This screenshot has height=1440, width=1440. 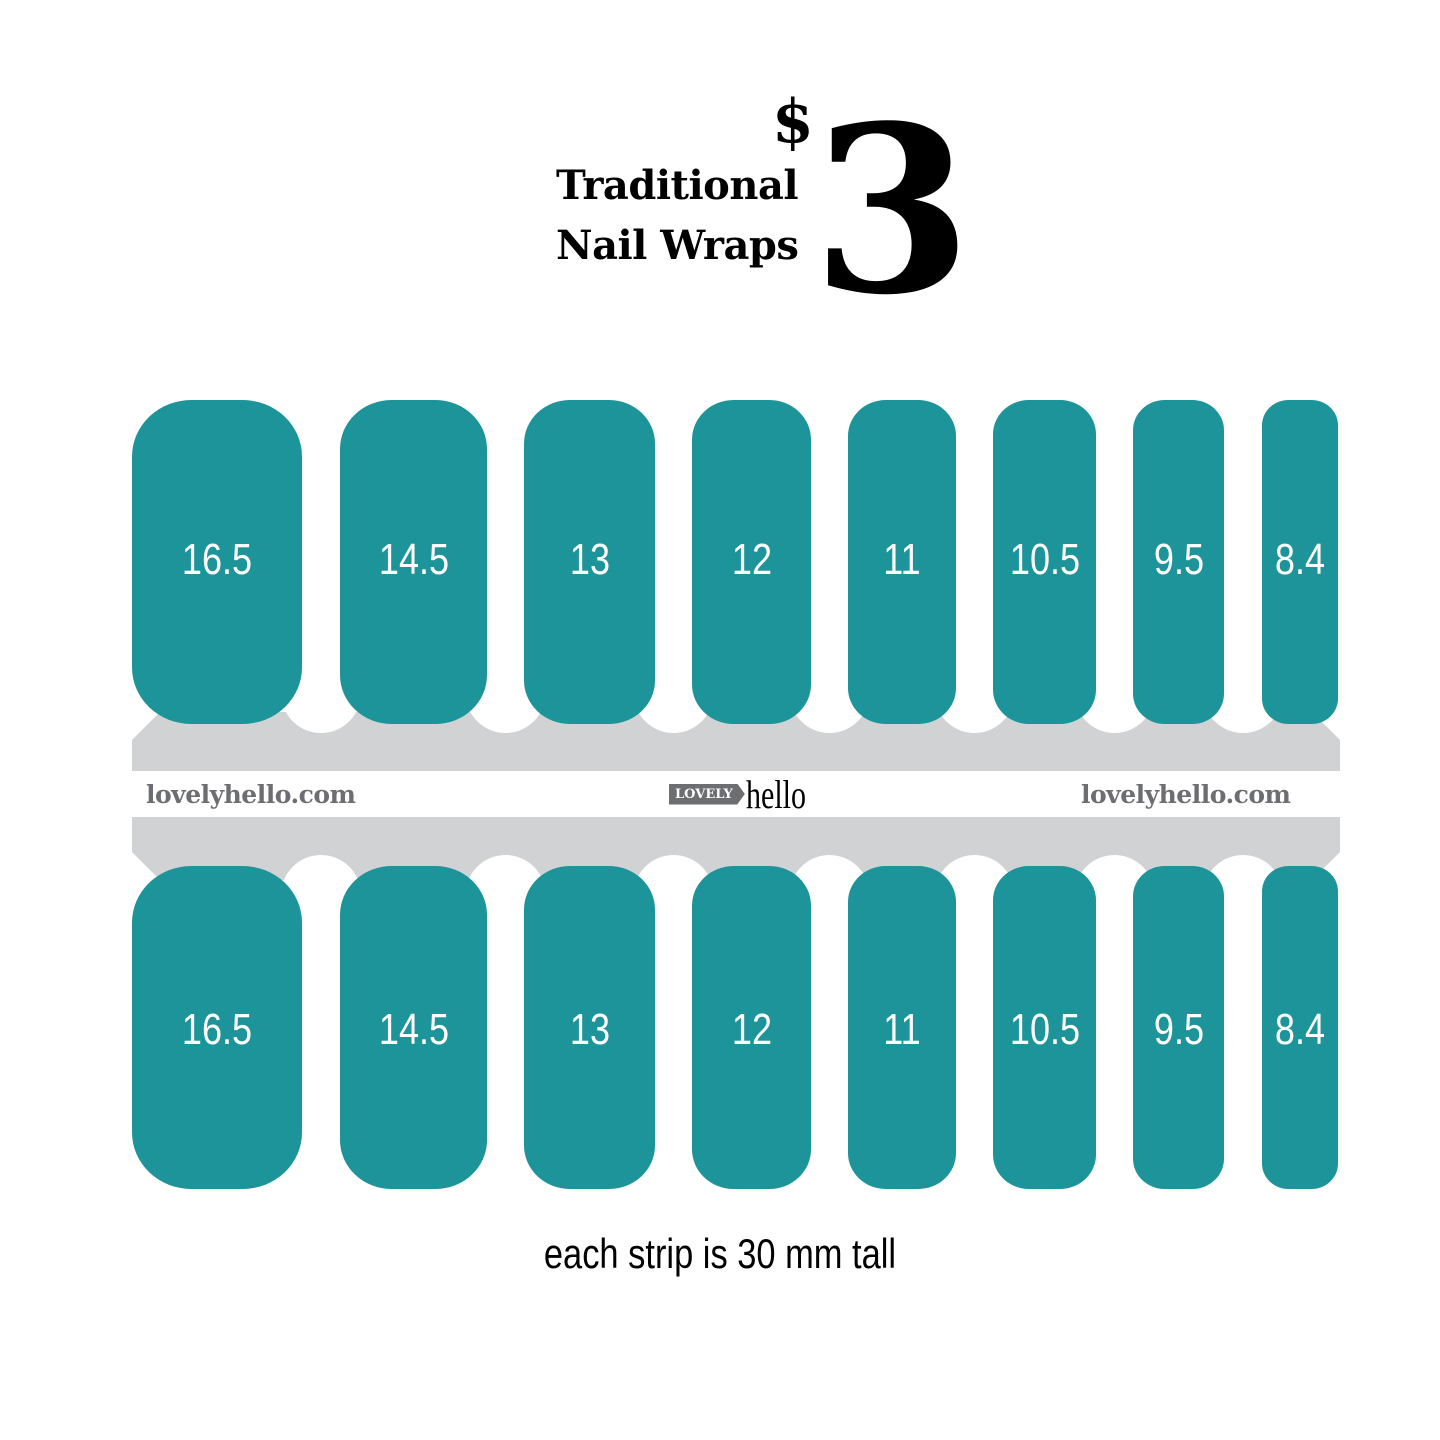 I want to click on brand-logo: LOVELY hello, so click(x=747, y=794).